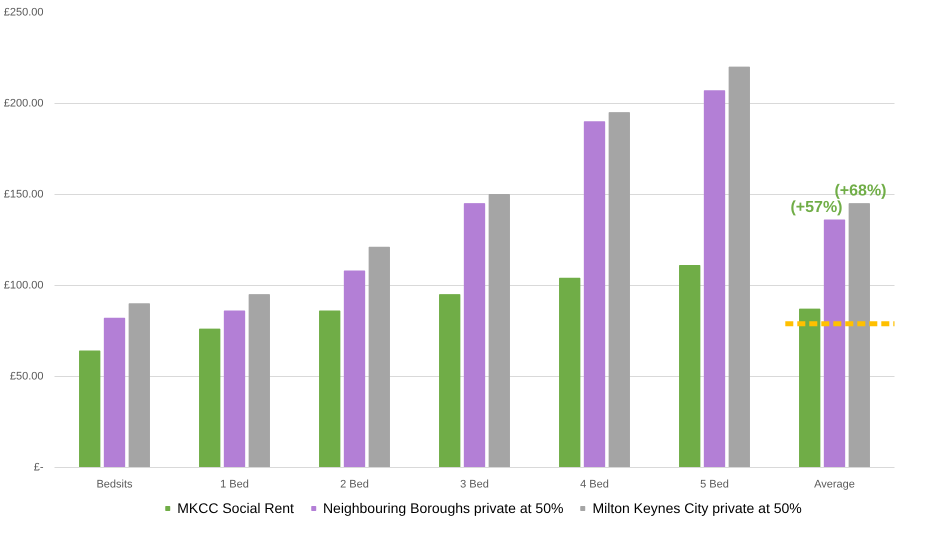  Describe the element at coordinates (115, 484) in the screenshot. I see `x-tick-label: Bedsits` at that location.